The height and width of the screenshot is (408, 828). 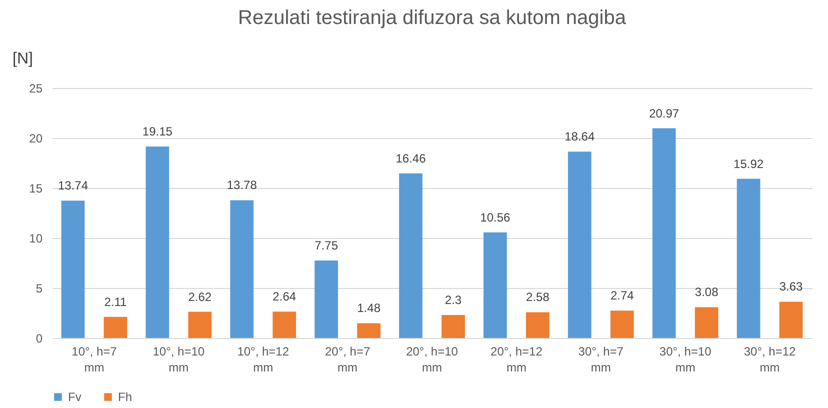 I want to click on data-label: 7.75, so click(x=326, y=245).